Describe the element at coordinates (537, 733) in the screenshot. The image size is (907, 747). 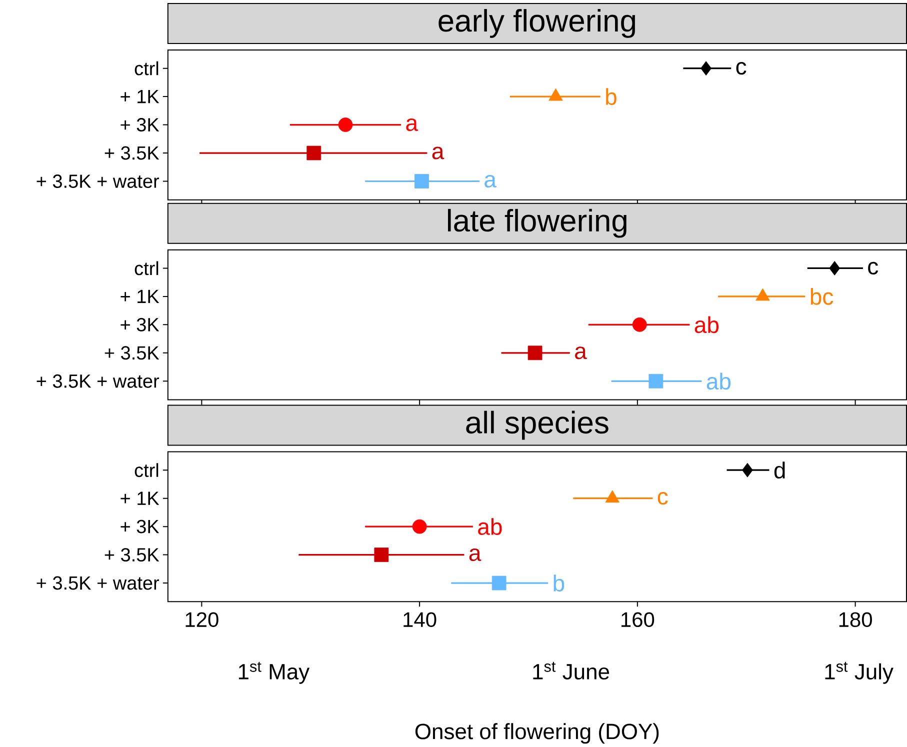
I see `x-axis-title: Onset of flowering (DOY)` at that location.